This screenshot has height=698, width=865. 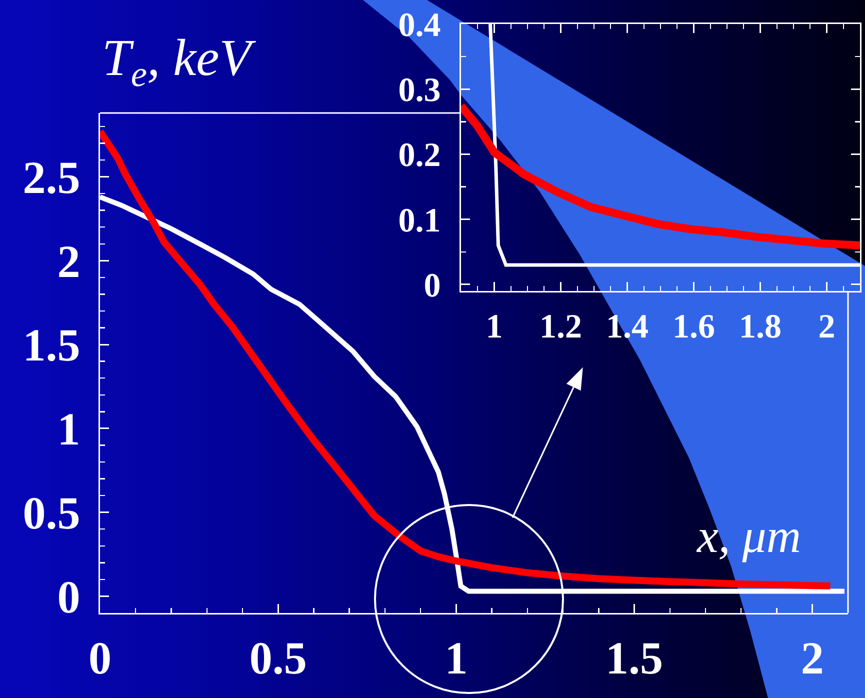 What do you see at coordinates (278, 658) in the screenshot?
I see `x-tick-label: 0.5` at bounding box center [278, 658].